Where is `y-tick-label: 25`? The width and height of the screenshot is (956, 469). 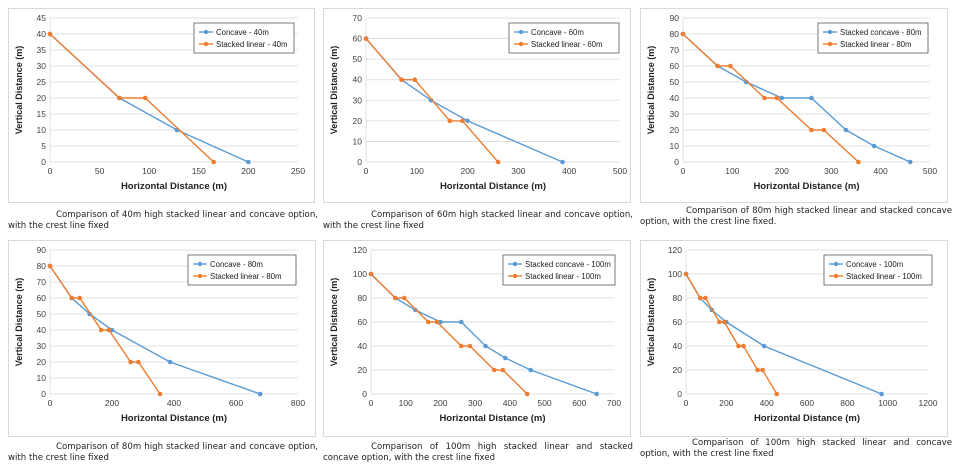 y-tick-label: 25 is located at coordinates (42, 82).